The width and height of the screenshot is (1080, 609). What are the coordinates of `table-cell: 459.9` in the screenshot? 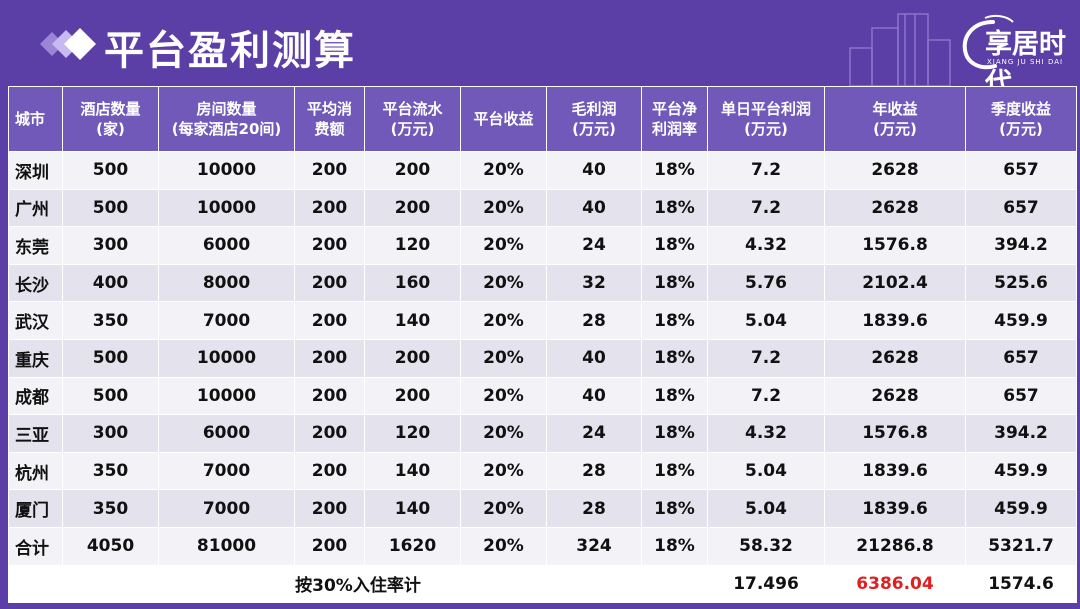 It's located at (1021, 471).